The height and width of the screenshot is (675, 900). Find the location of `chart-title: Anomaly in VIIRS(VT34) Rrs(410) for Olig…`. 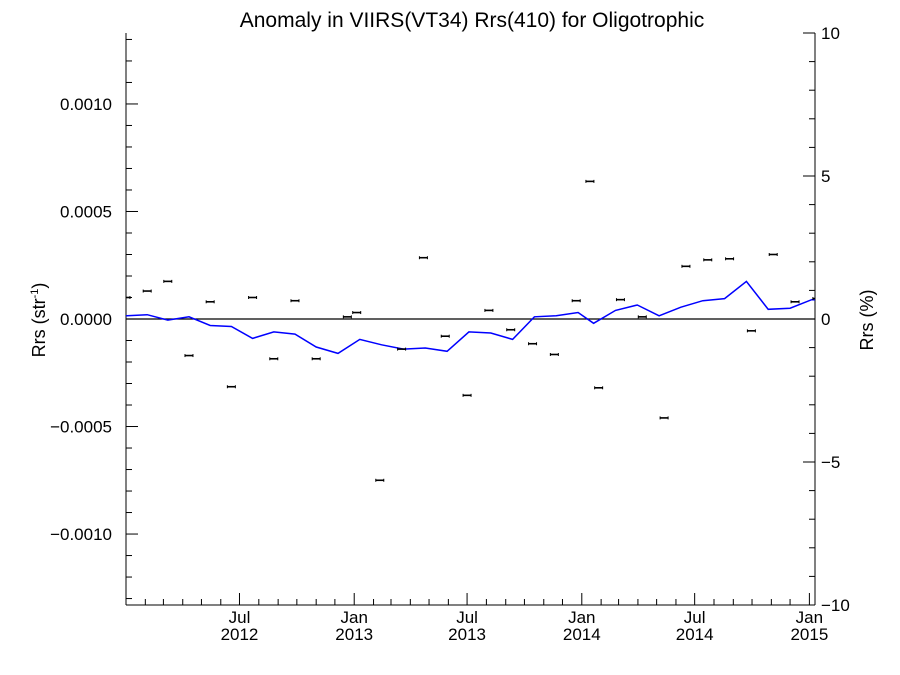

chart-title: Anomaly in VIIRS(VT34) Rrs(410) for Olig… is located at coordinates (472, 20).